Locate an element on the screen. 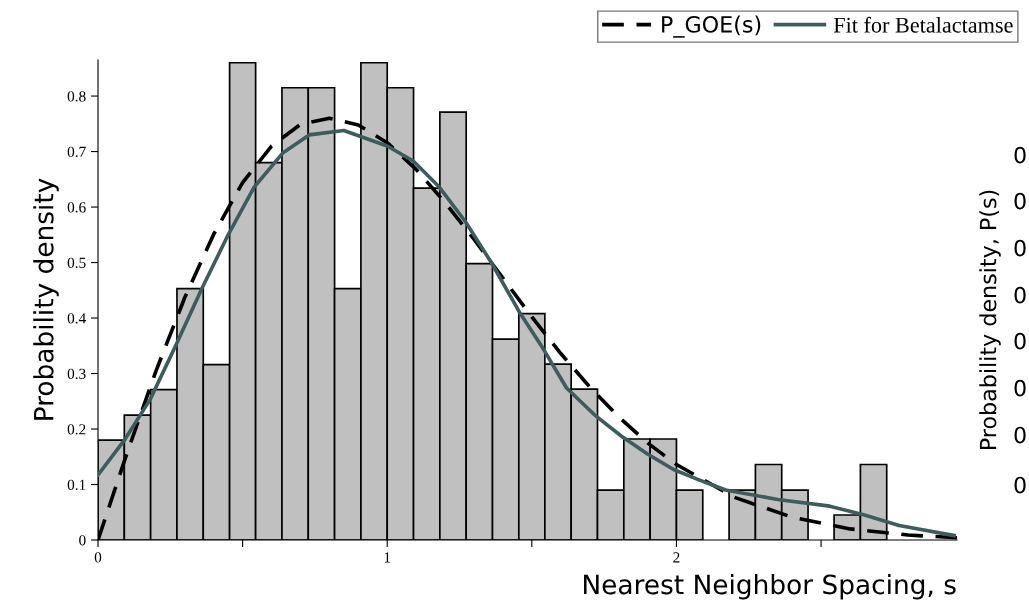 This screenshot has height=614, width=1029. y-tick-label: 0.8 is located at coordinates (76, 96).